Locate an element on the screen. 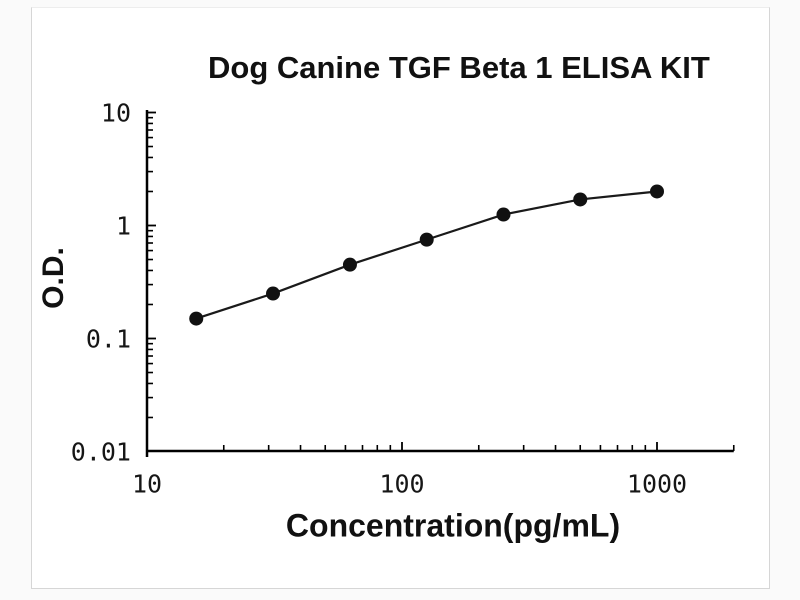 The image size is (800, 600). y-tick-label: 0.01 is located at coordinates (100, 451).